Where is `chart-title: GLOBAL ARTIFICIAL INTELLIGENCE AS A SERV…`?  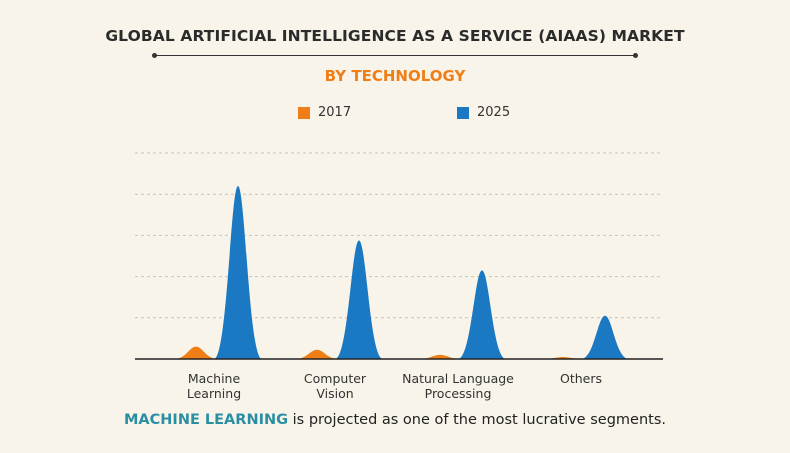 chart-title: GLOBAL ARTIFICIAL INTELLIGENCE AS A SERV… is located at coordinates (395, 36).